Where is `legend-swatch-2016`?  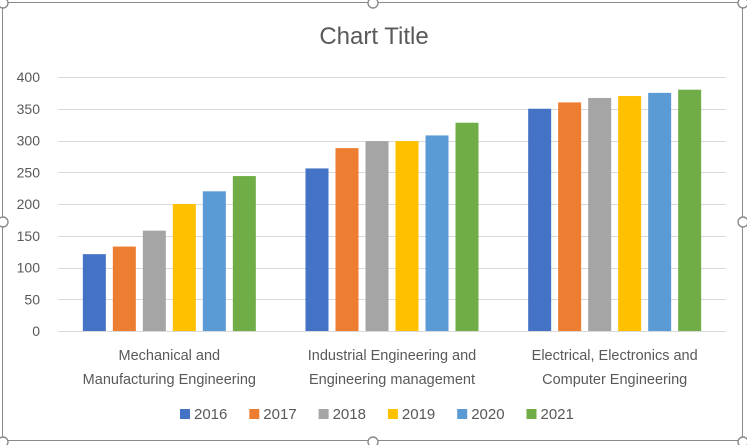
legend-swatch-2016 is located at coordinates (185, 414).